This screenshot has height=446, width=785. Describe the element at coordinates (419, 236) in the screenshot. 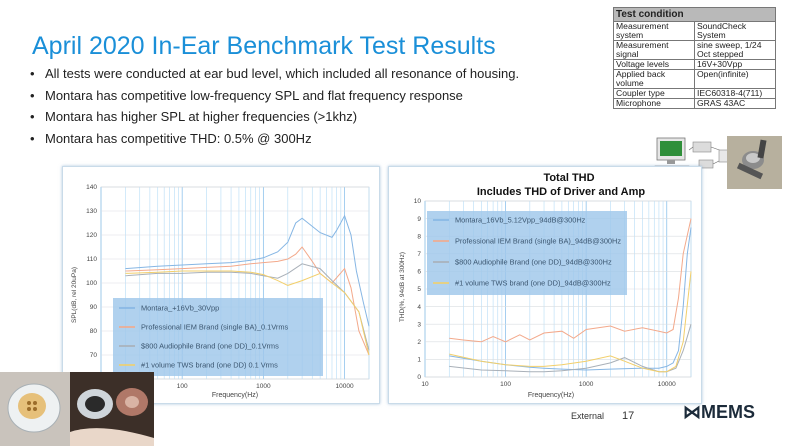

I see `y-tick-label: 8` at that location.